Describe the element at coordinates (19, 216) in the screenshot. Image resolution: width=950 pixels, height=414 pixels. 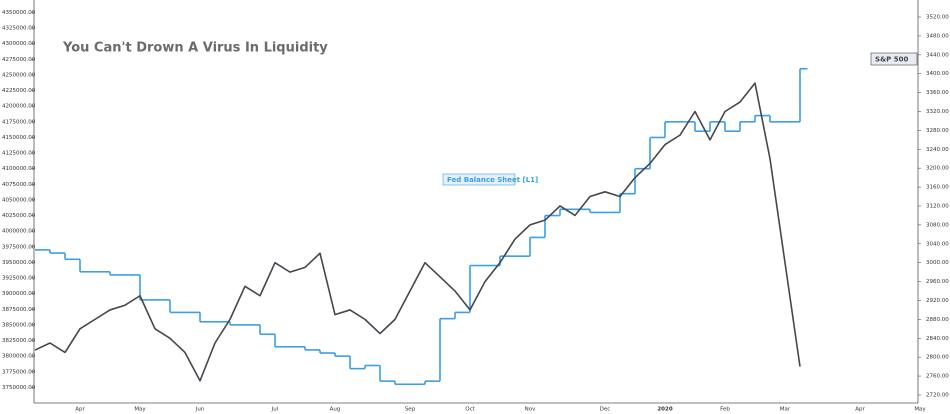
I see `y-tick-label: 4025000.00` at that location.